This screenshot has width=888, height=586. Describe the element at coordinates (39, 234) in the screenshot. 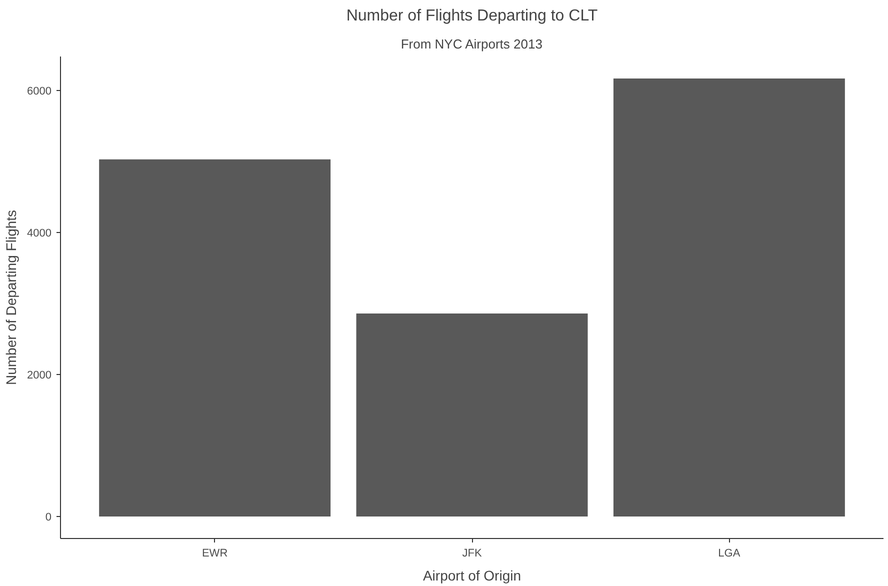

I see `y-tick-label: 4000` at that location.